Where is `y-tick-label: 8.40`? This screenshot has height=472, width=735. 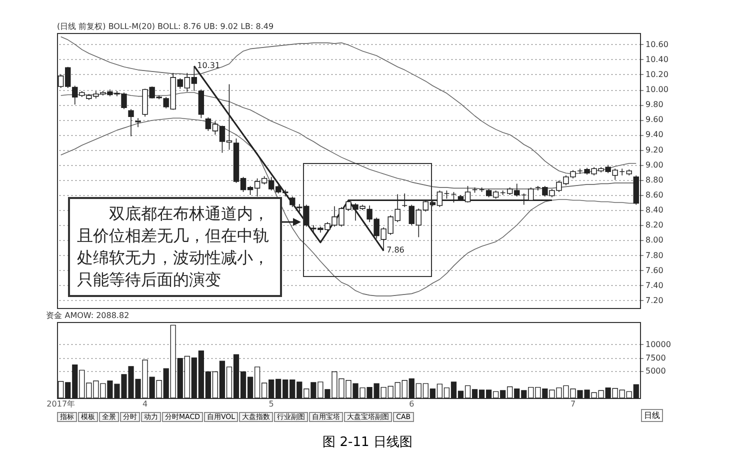 y-tick-label: 8.40 is located at coordinates (655, 210).